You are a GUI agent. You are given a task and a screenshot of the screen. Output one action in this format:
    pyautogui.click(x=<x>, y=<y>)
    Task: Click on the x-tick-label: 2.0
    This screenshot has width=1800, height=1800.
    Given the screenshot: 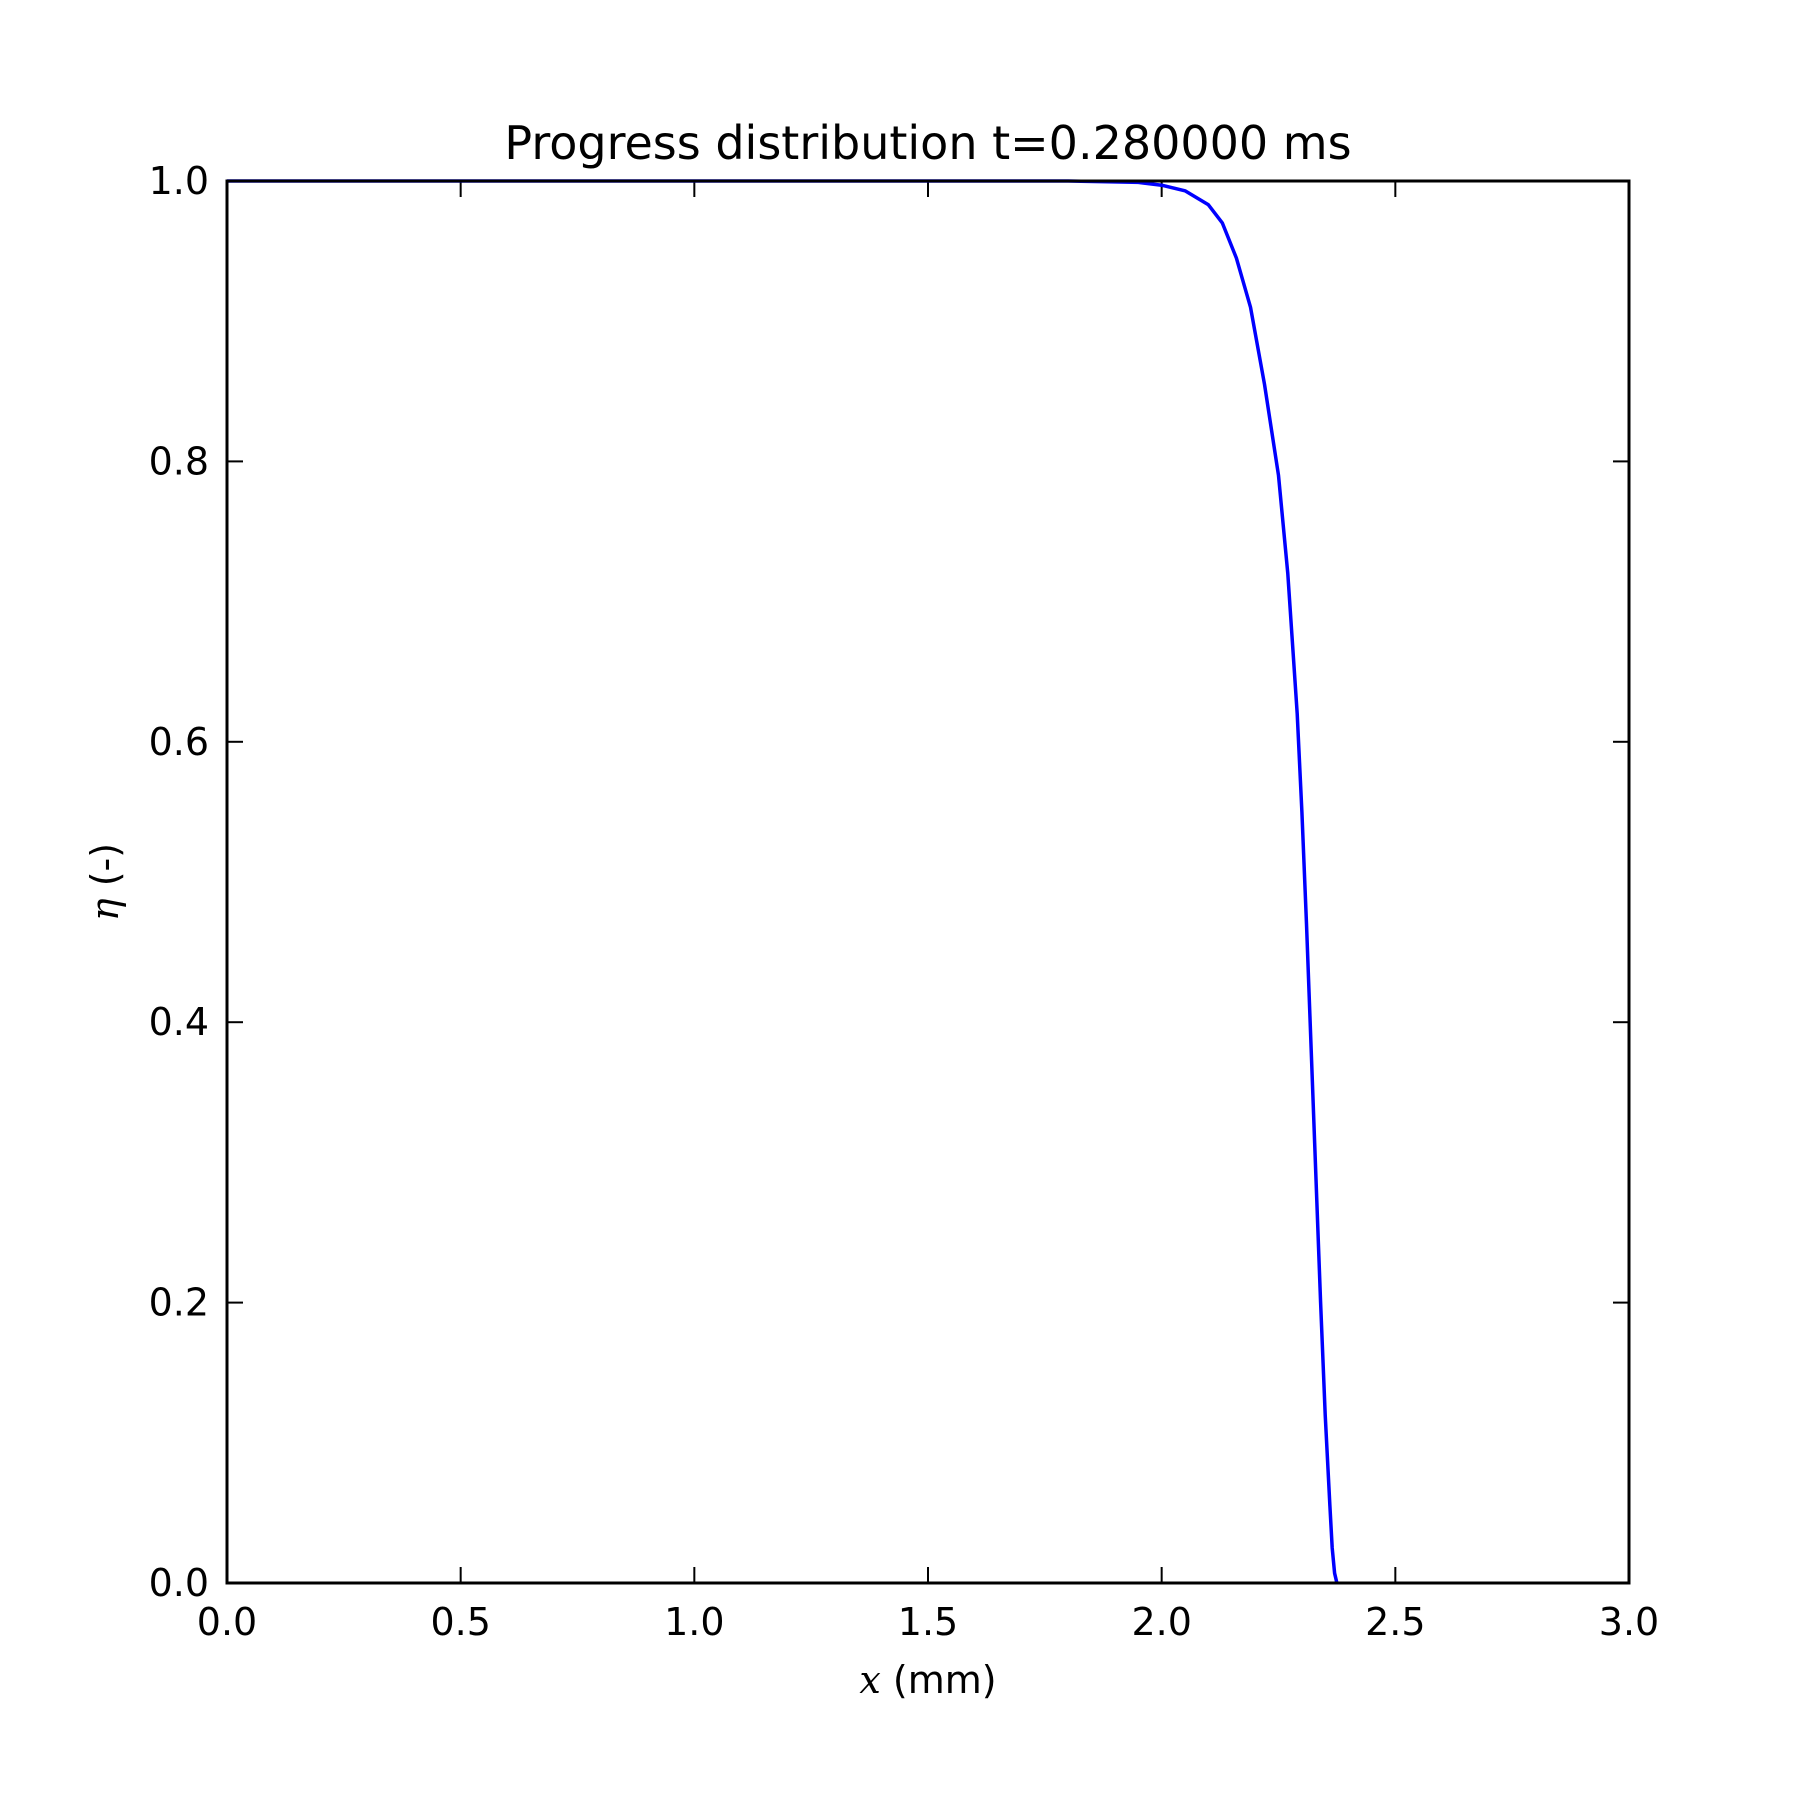 What is the action you would take?
    pyautogui.click(x=1161, y=1622)
    